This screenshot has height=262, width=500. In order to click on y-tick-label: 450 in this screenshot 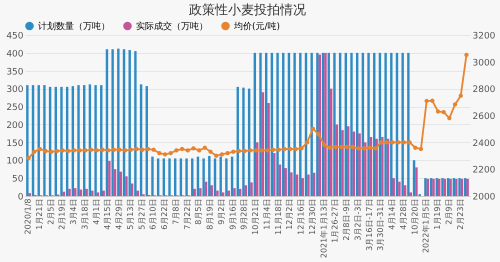, I will do `click(15, 37)`.